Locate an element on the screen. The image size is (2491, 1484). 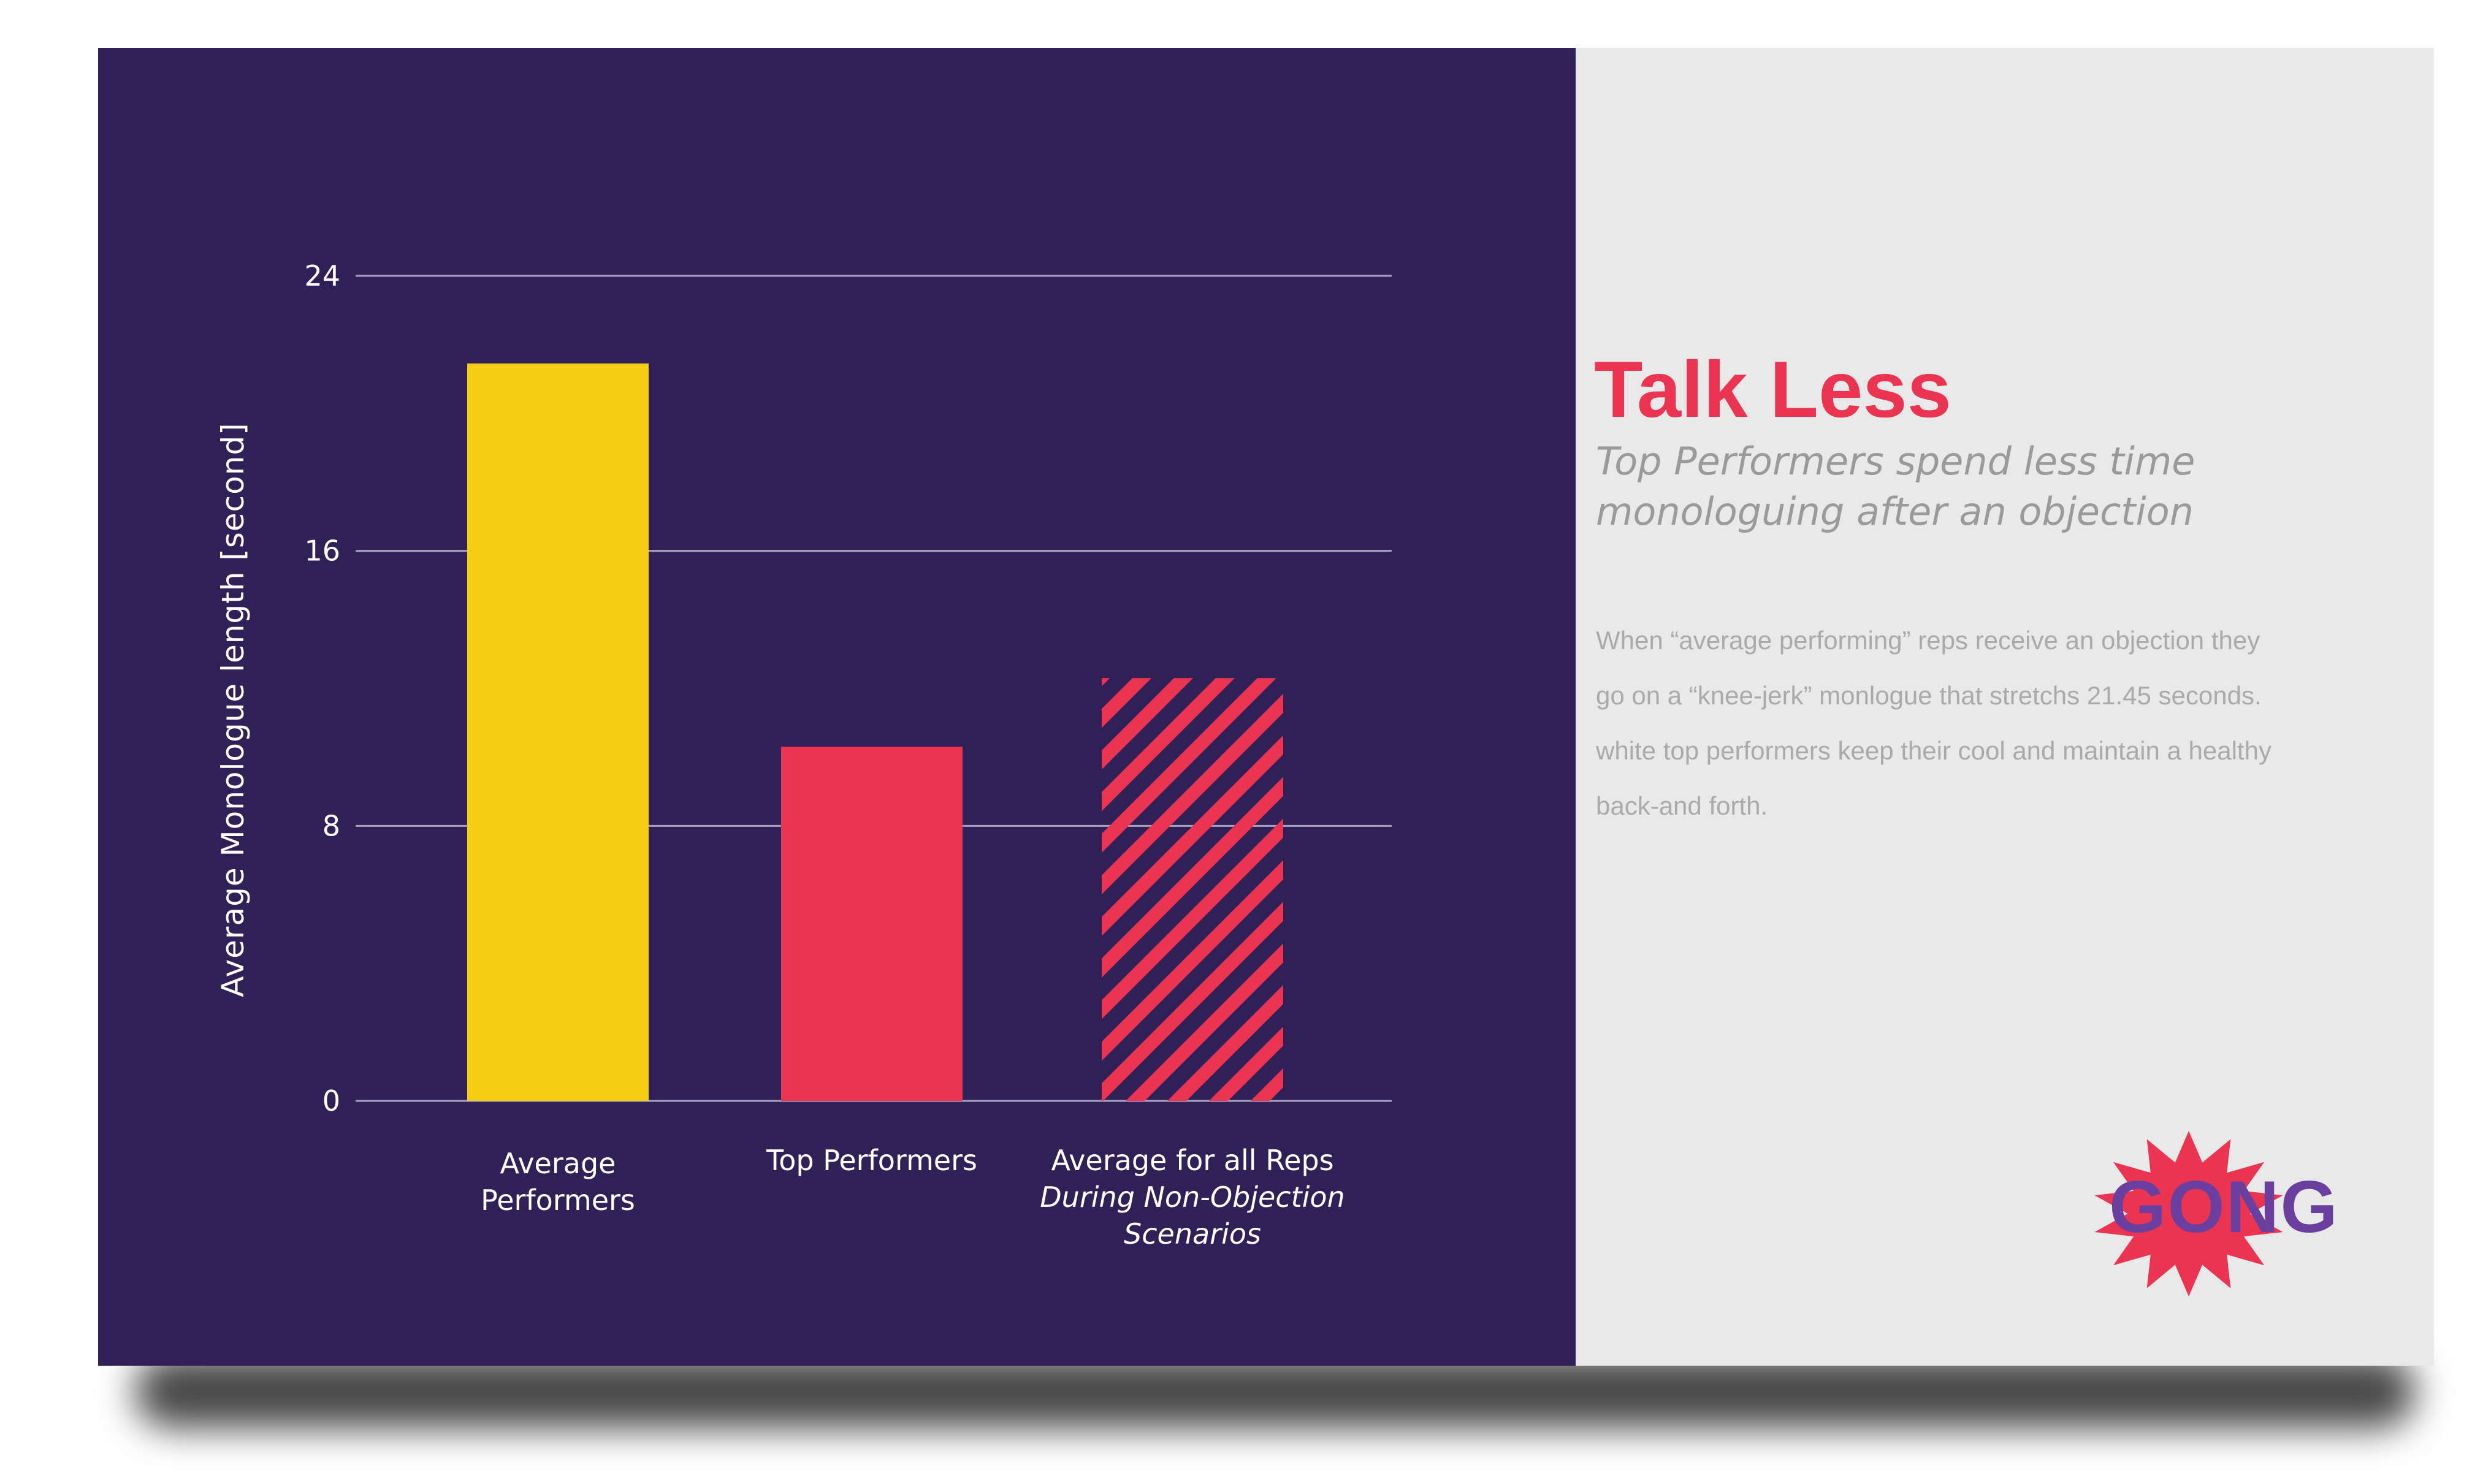
x-category-label: Average Performers is located at coordinates (558, 1182).